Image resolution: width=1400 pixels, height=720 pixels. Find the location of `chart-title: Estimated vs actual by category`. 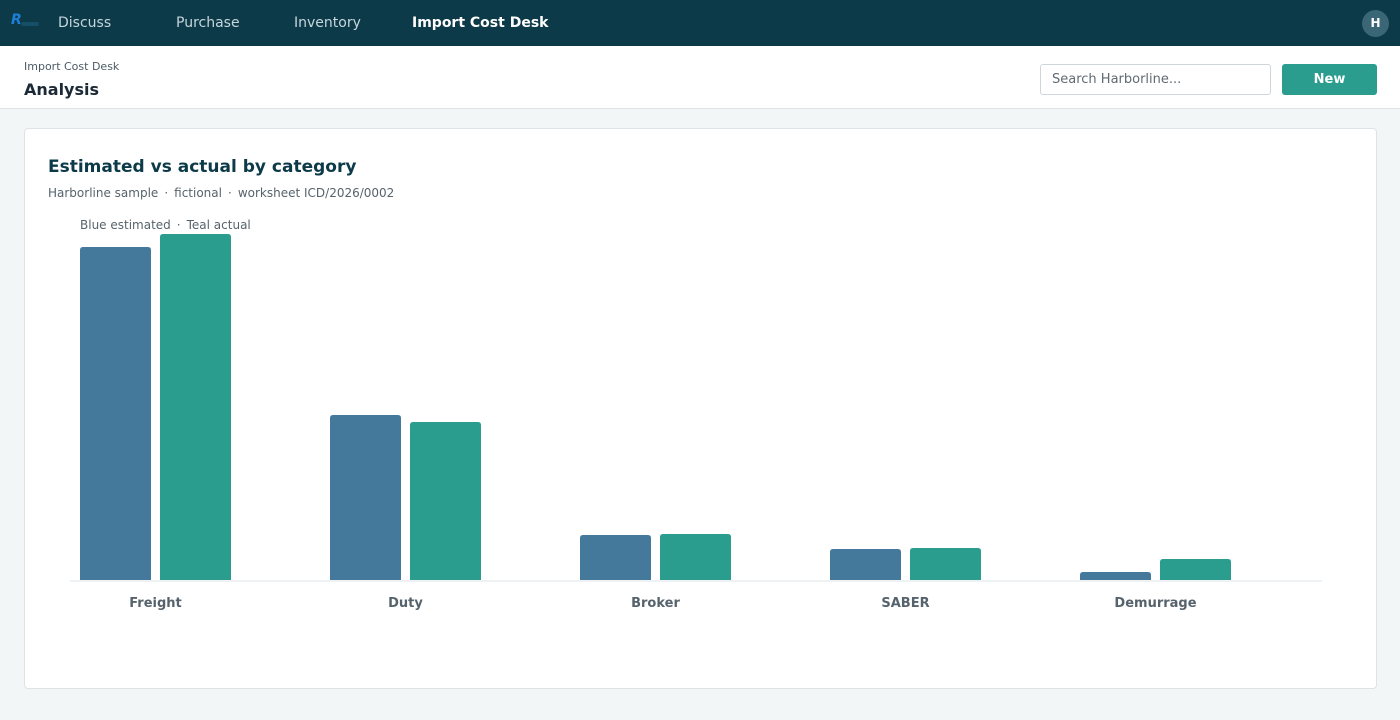

chart-title: Estimated vs actual by category is located at coordinates (202, 167).